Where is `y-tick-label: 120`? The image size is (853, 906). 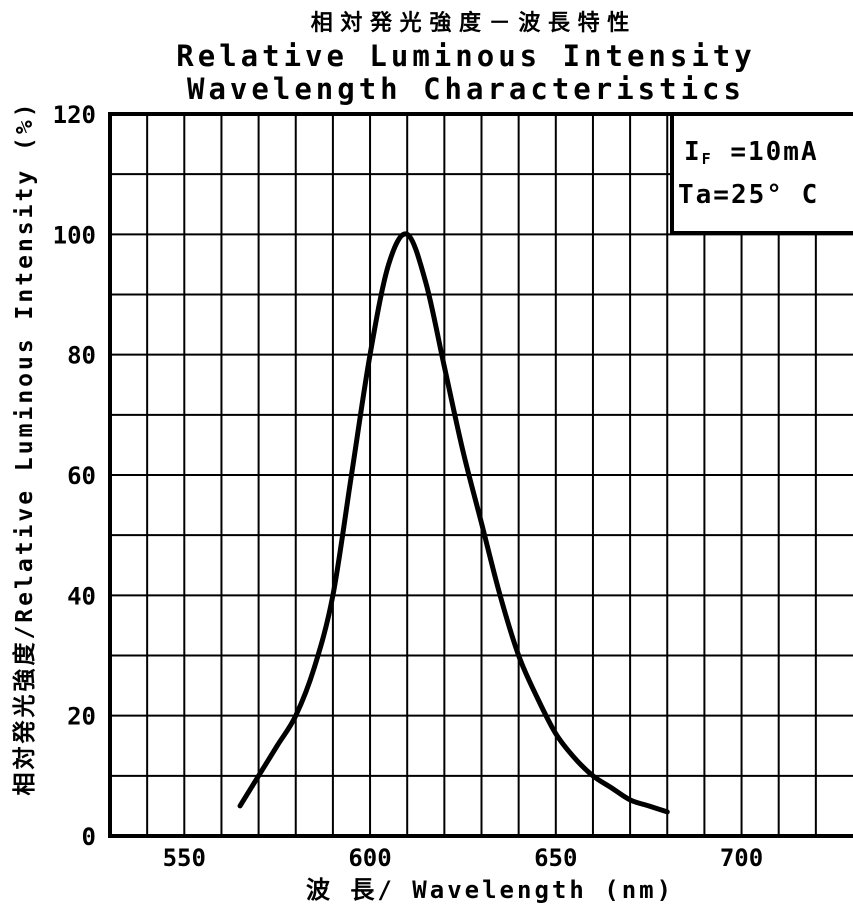 y-tick-label: 120 is located at coordinates (74, 115).